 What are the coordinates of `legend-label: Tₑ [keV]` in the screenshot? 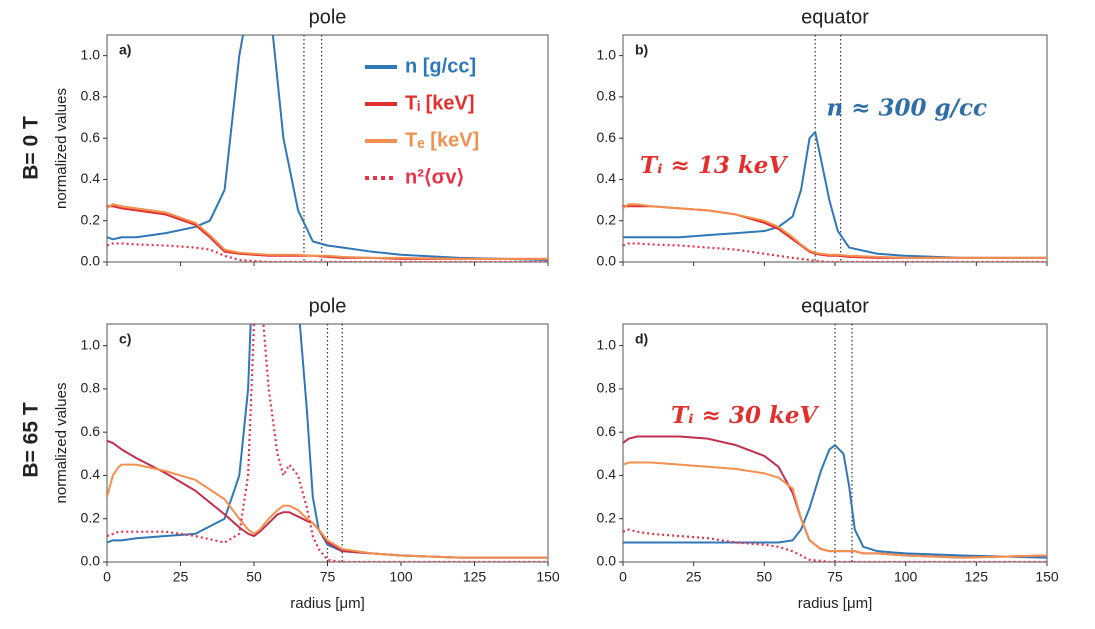 It's located at (442, 140).